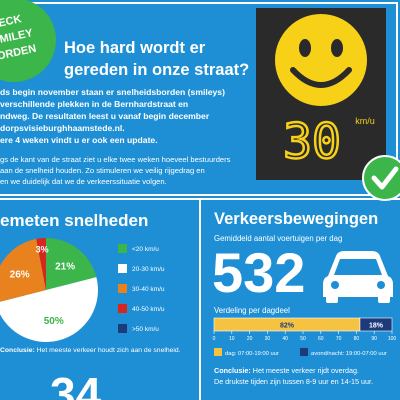  Describe the element at coordinates (358, 277) in the screenshot. I see `car-icon` at that location.